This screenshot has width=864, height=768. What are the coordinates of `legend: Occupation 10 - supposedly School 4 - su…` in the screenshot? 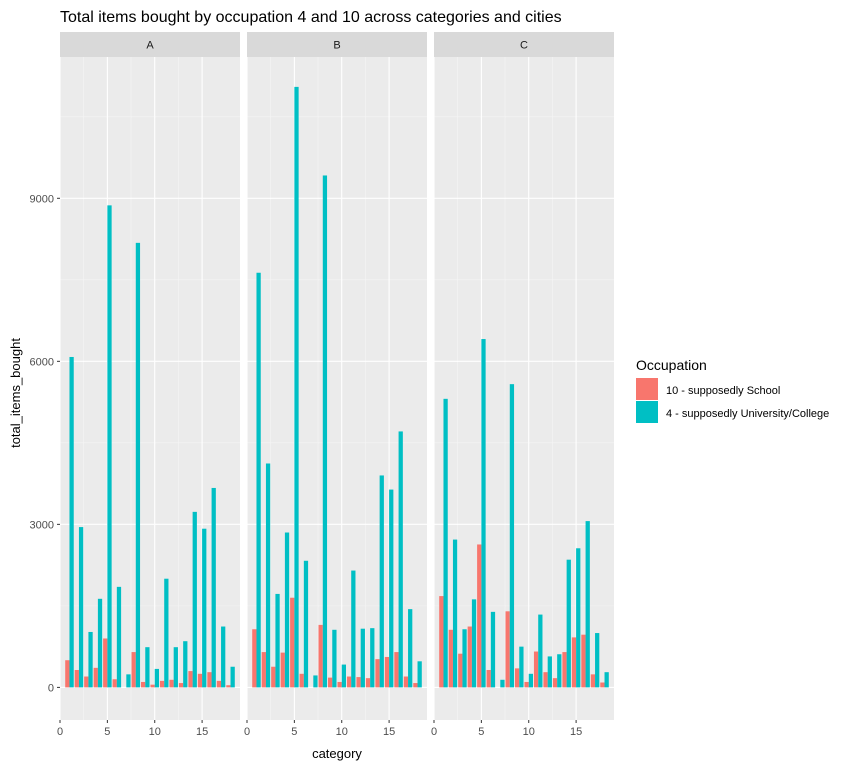 It's located at (732, 390).